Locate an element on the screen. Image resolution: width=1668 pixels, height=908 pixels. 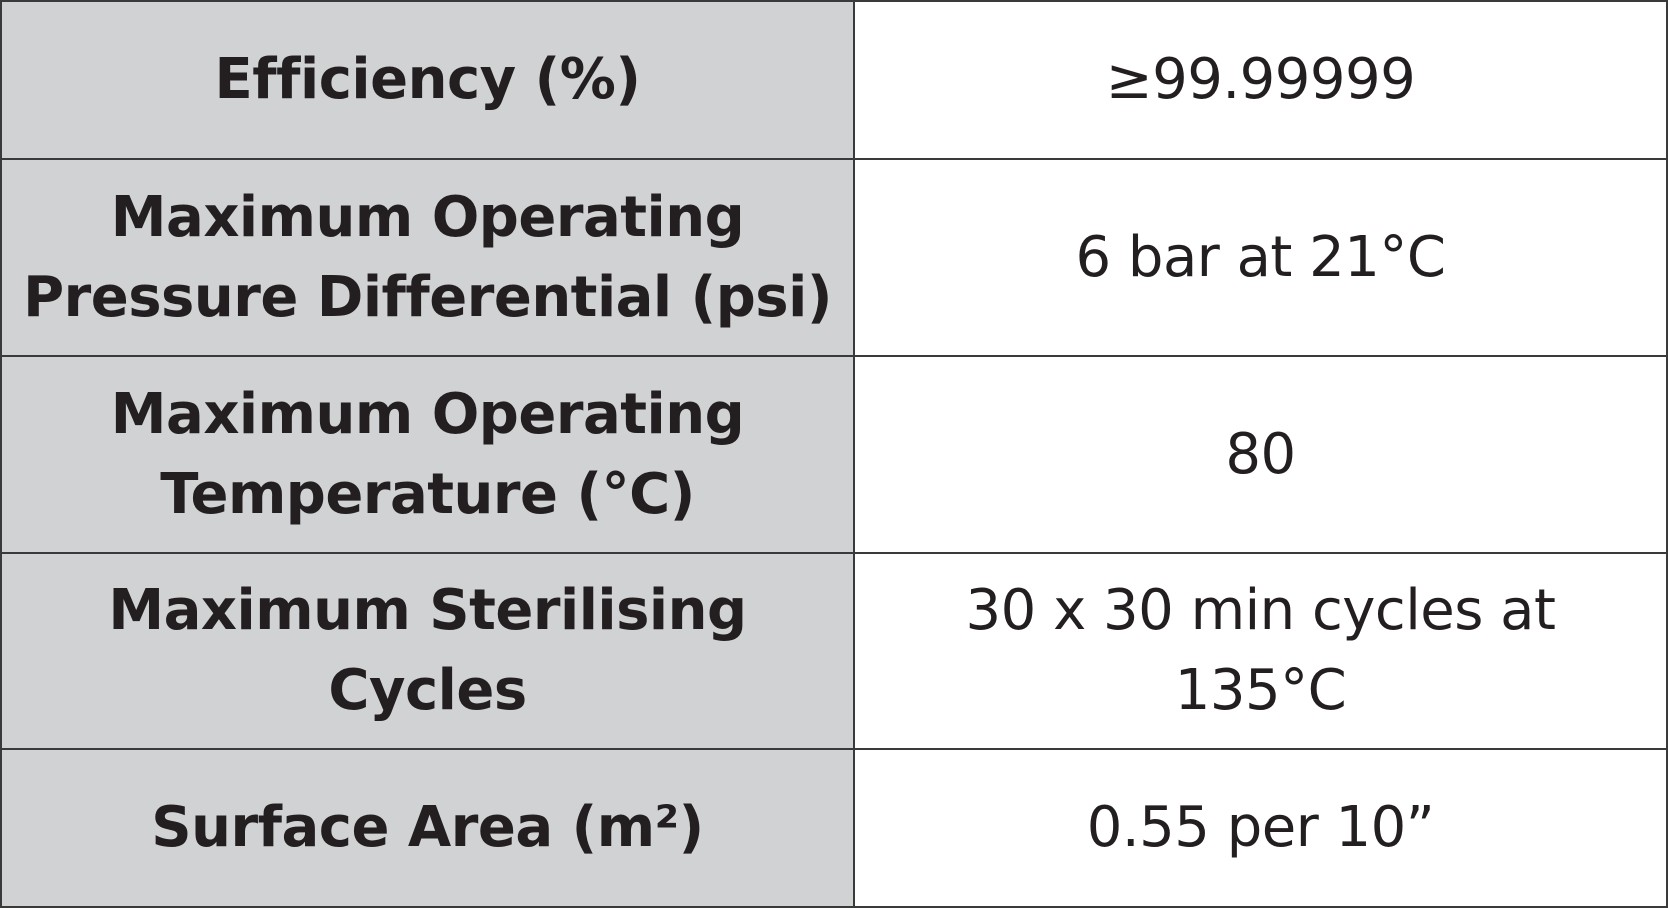
value-line: 6 bar at 21°C is located at coordinates (1260, 257).